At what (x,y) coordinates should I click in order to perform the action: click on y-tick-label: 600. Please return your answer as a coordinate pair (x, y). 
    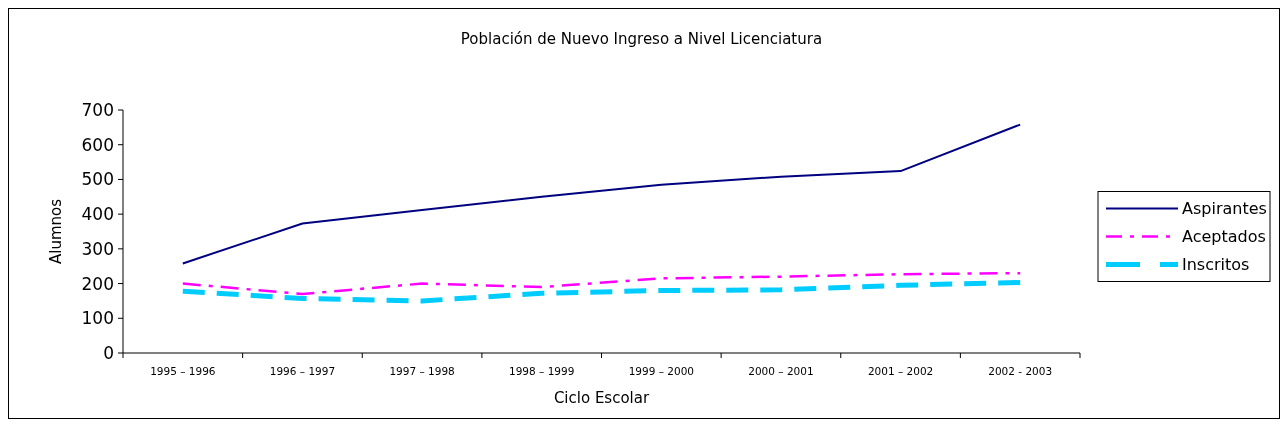
    Looking at the image, I should click on (97, 144).